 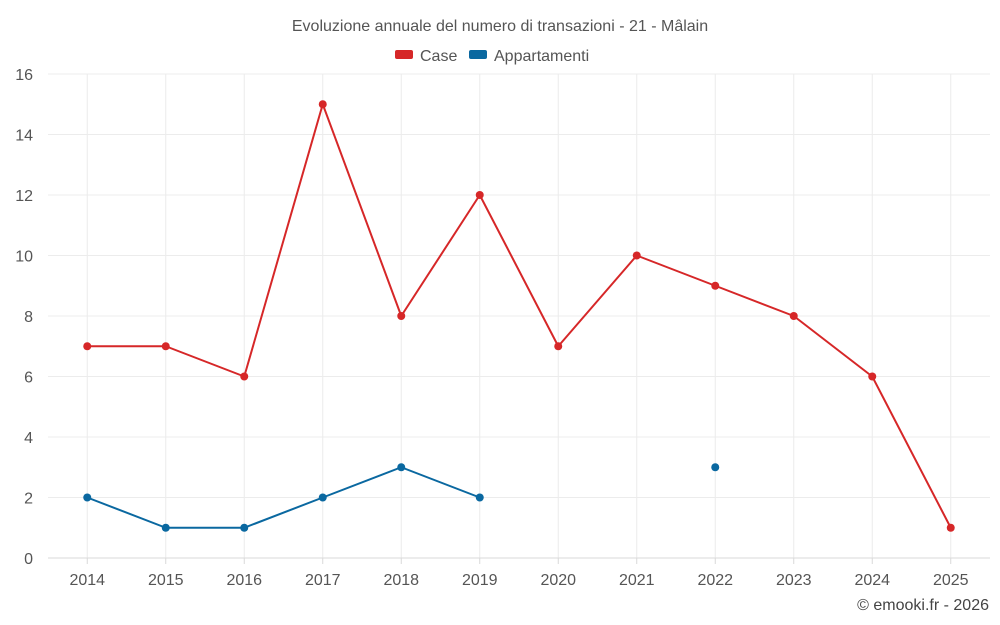 I want to click on y-tick-label-0: 0, so click(x=28, y=559).